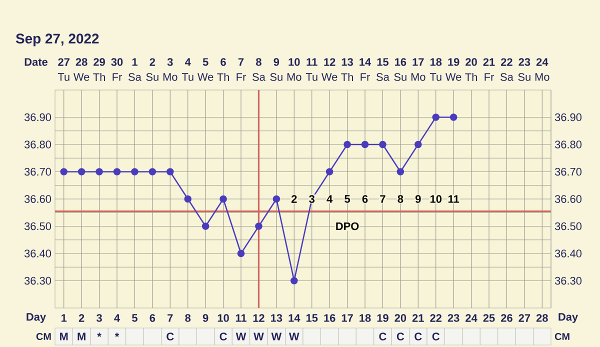  Describe the element at coordinates (506, 318) in the screenshot. I see `x-tick-label: 26` at that location.